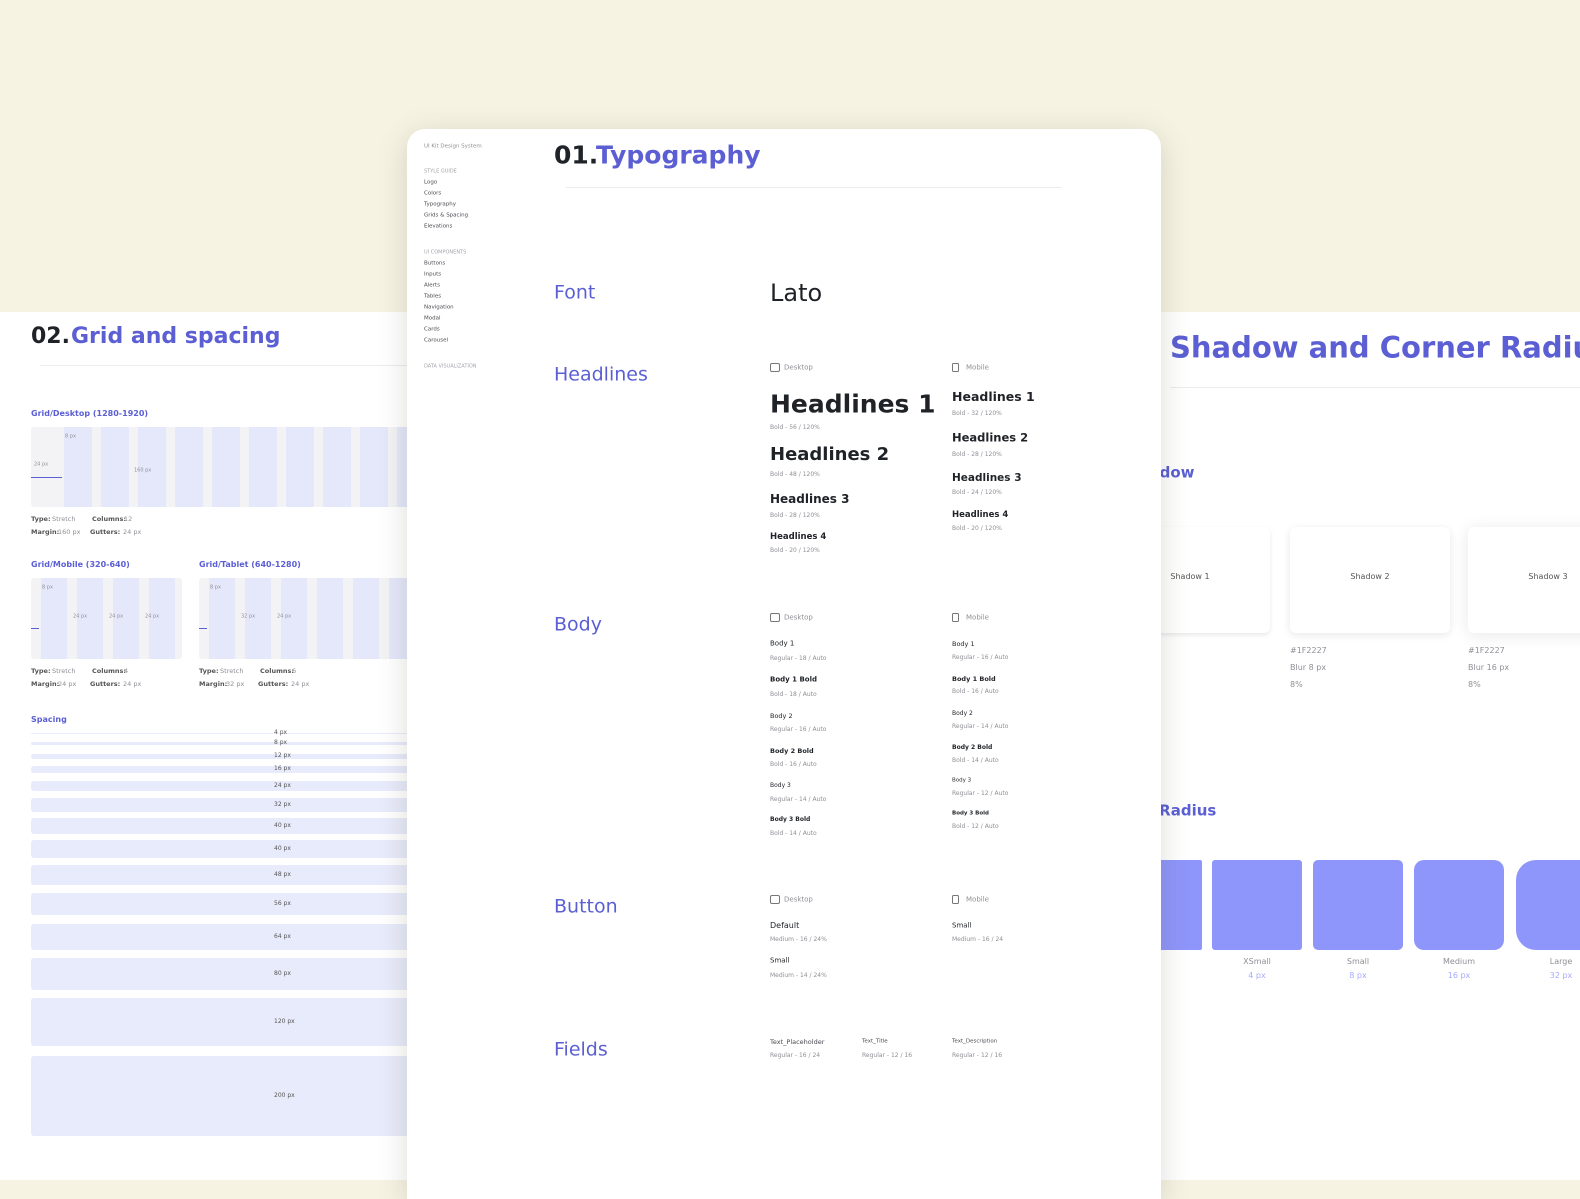  I want to click on style-name: Headlines 3, so click(810, 499).